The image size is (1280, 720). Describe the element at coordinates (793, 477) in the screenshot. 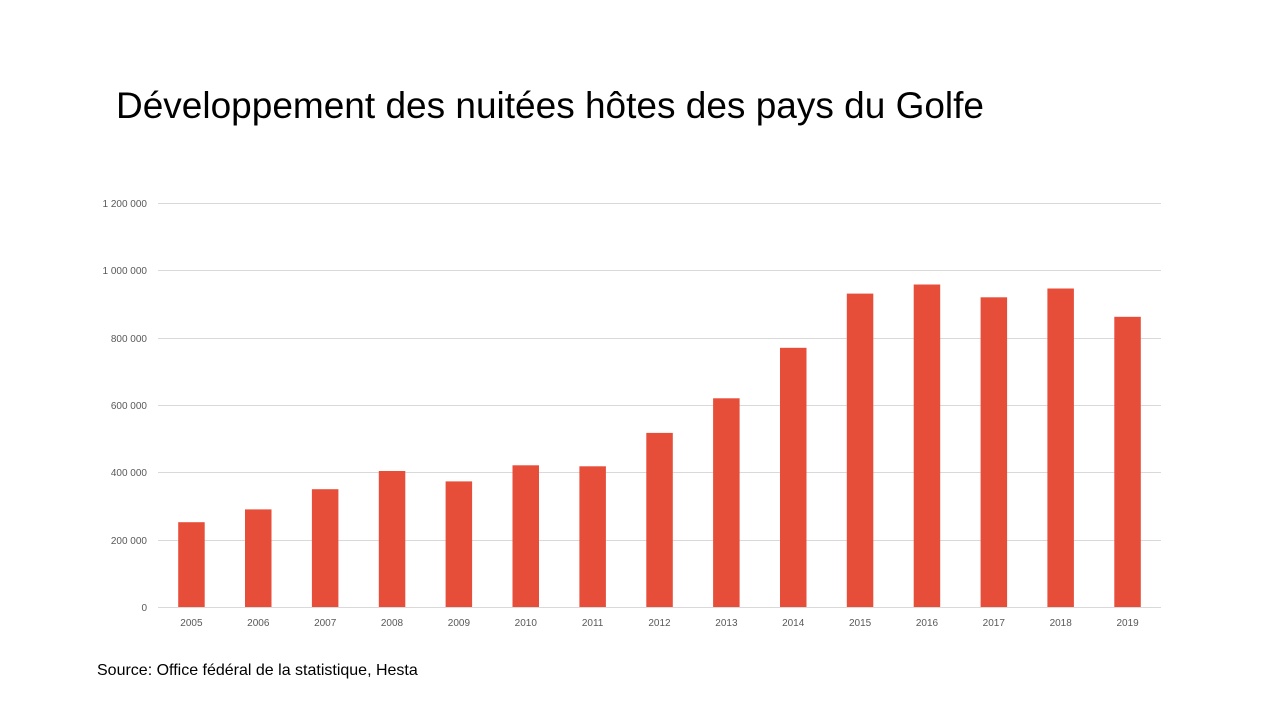

I see `bar-2014` at that location.